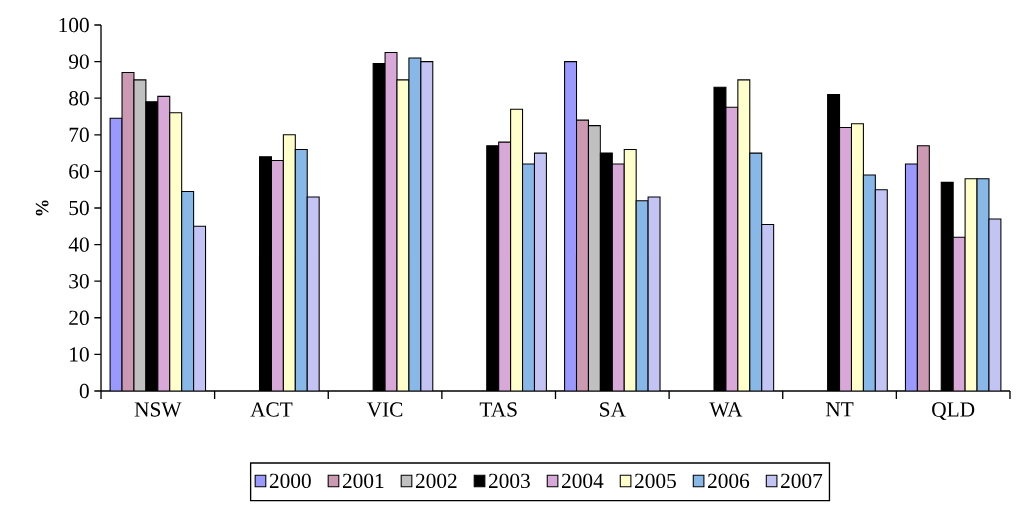  Describe the element at coordinates (509, 481) in the screenshot. I see `legend-label: 2003` at that location.